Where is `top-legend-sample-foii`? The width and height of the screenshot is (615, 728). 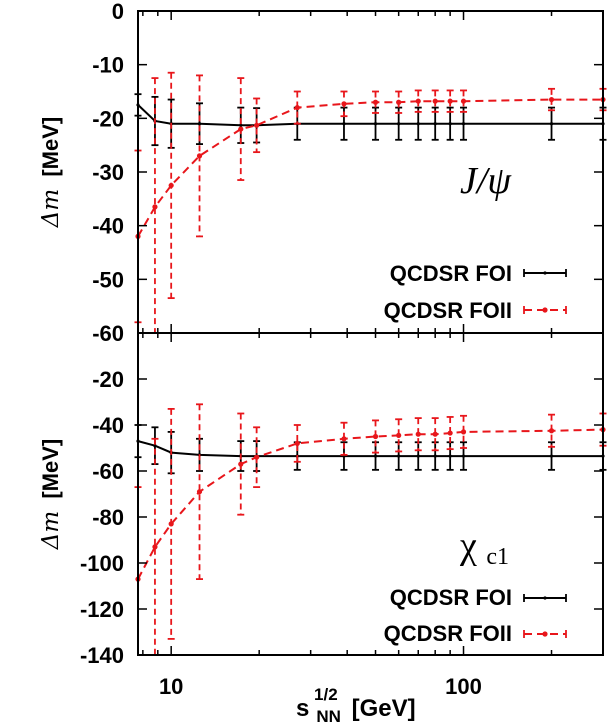
top-legend-sample-foii is located at coordinates (545, 310).